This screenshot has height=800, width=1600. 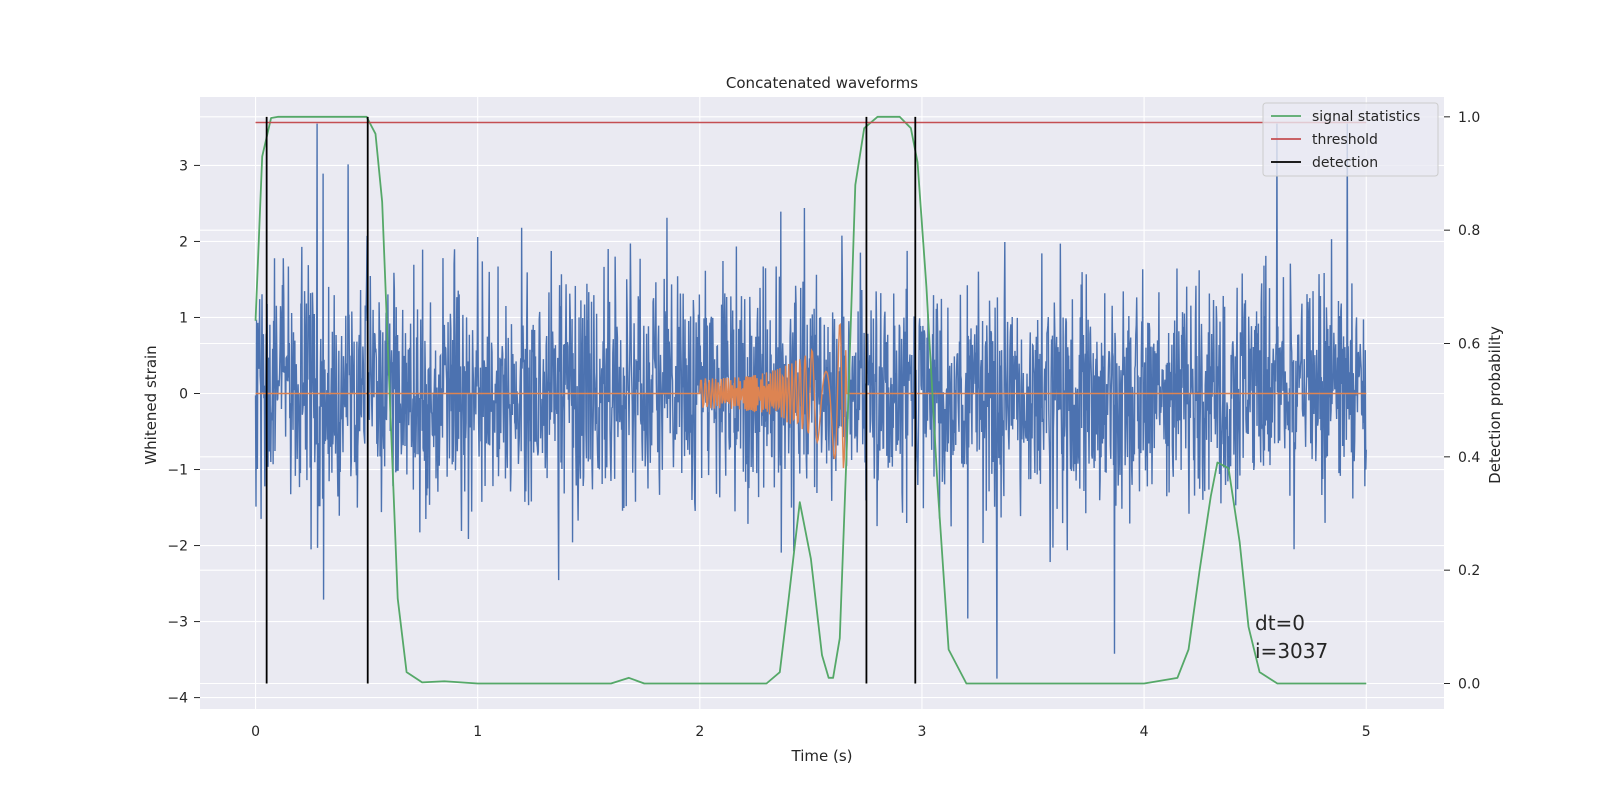 What do you see at coordinates (699, 732) in the screenshot?
I see `x-tick-label: 2` at bounding box center [699, 732].